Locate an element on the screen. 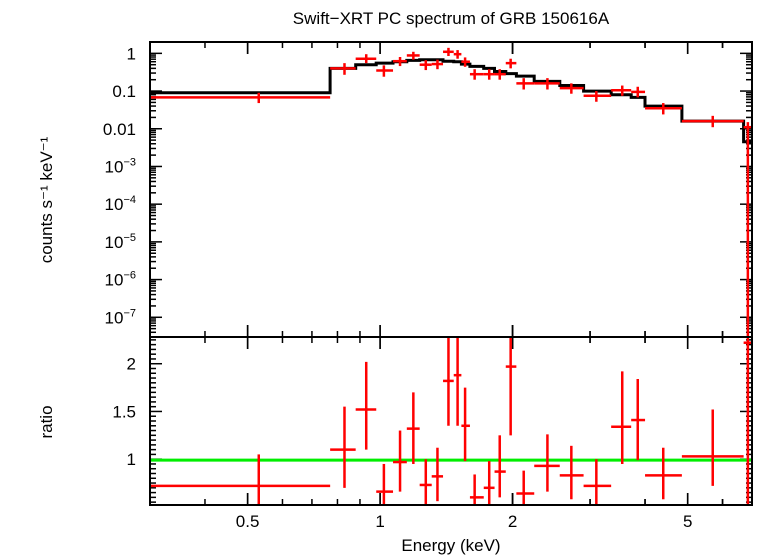  chart-title: Swift−XRT PC spectrum of GRB 150616A is located at coordinates (451, 18).